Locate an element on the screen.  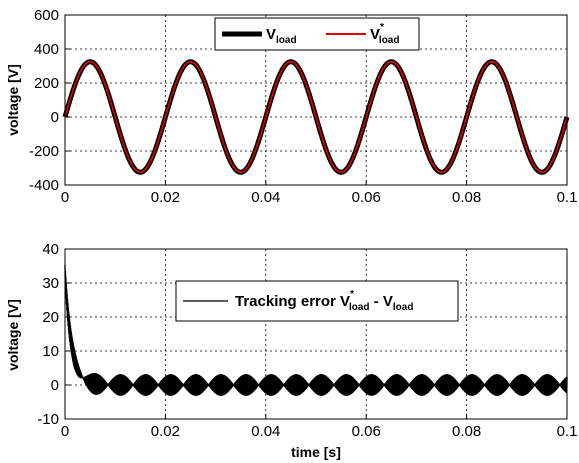
bottom-y-tick-label: -10 is located at coordinates (48, 419).